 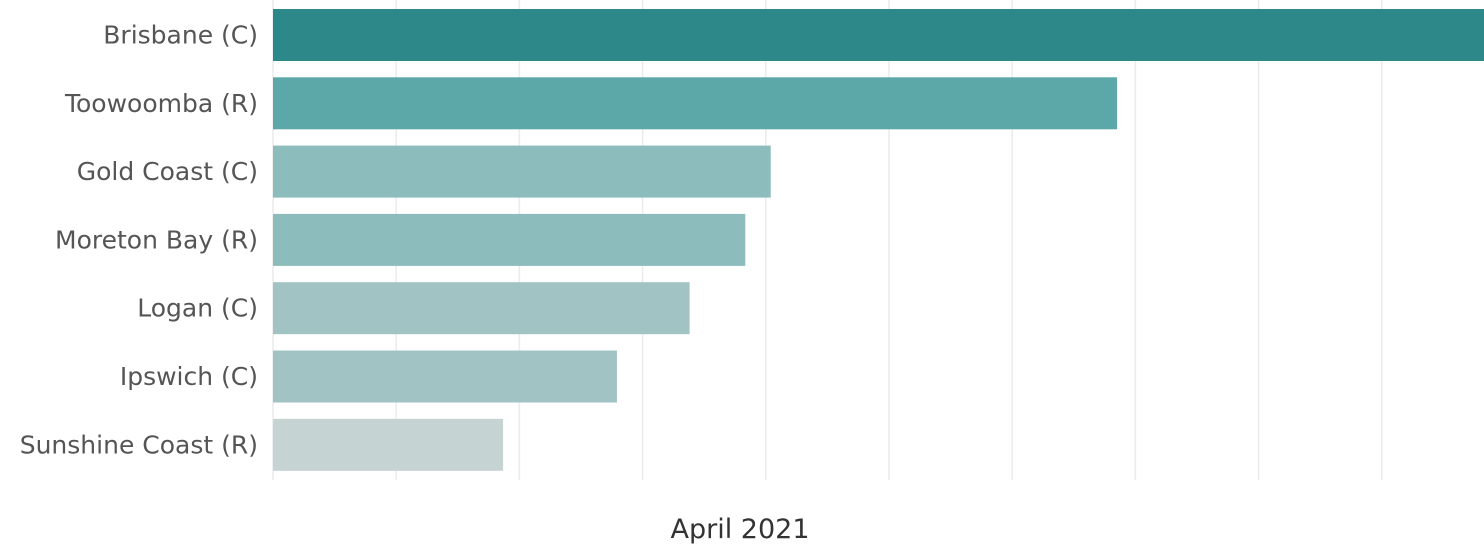 I want to click on category-label: Moreton Bay (R), so click(x=156, y=239).